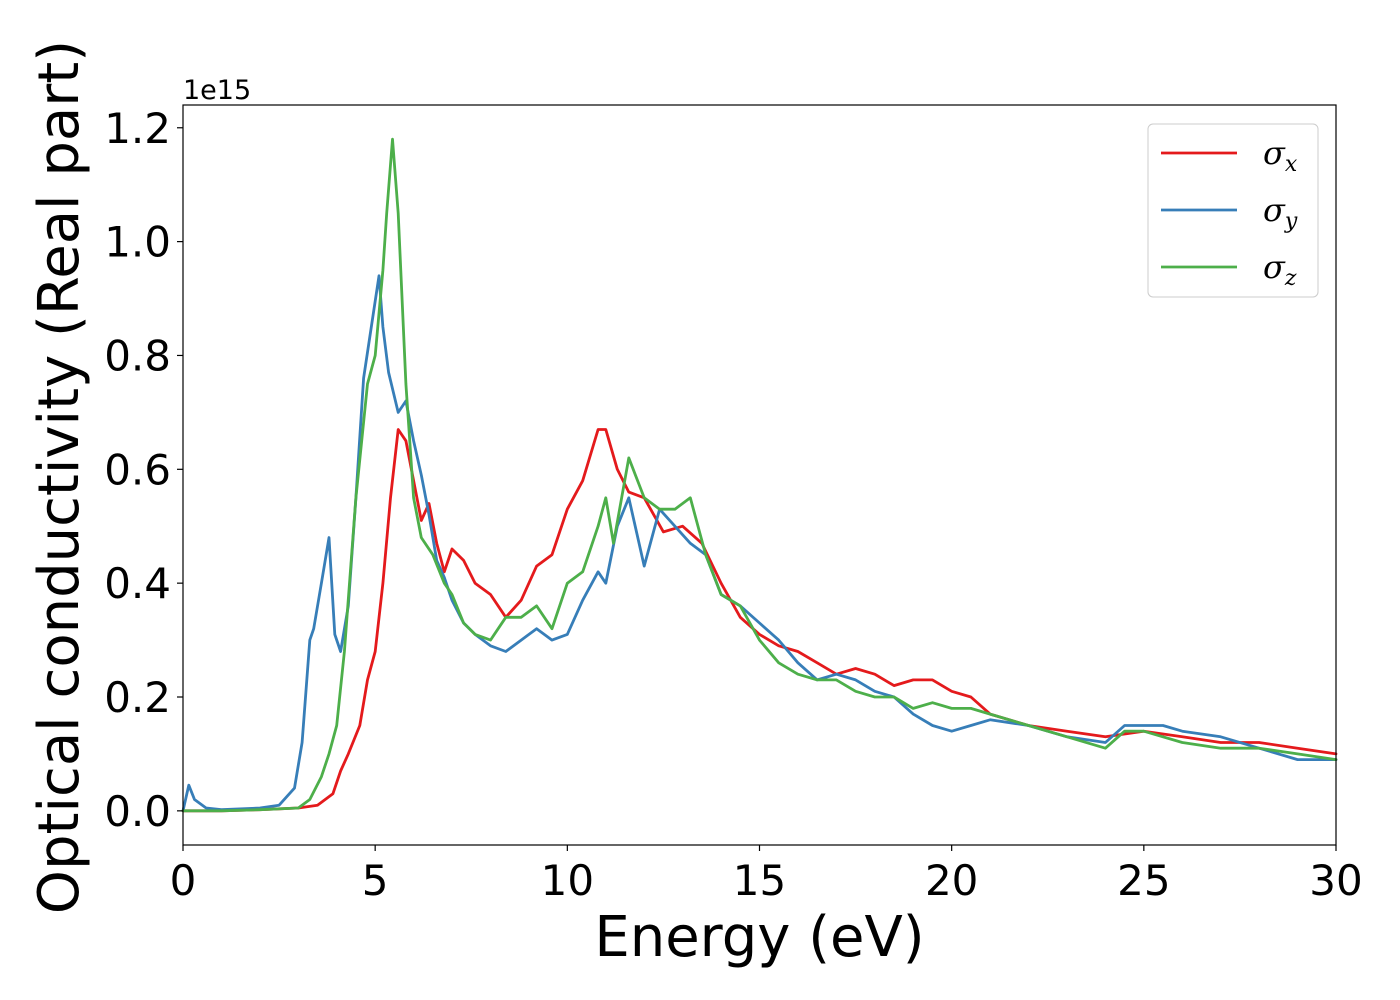 Image resolution: width=1400 pixels, height=1000 pixels. I want to click on x-tick-label: 20, so click(951, 880).